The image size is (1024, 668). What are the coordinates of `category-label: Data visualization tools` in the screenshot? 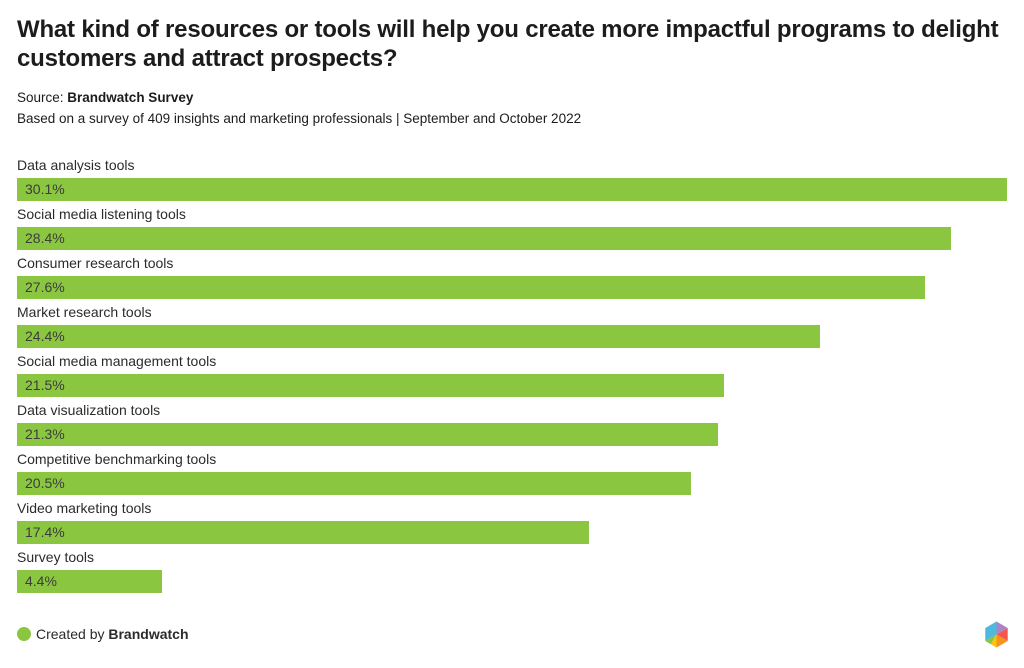 It's located at (89, 410).